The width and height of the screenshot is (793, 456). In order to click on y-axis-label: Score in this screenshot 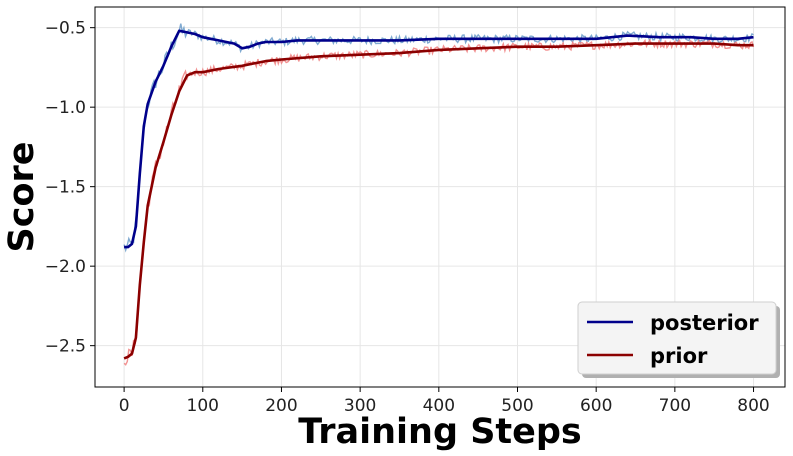, I will do `click(22, 197)`.